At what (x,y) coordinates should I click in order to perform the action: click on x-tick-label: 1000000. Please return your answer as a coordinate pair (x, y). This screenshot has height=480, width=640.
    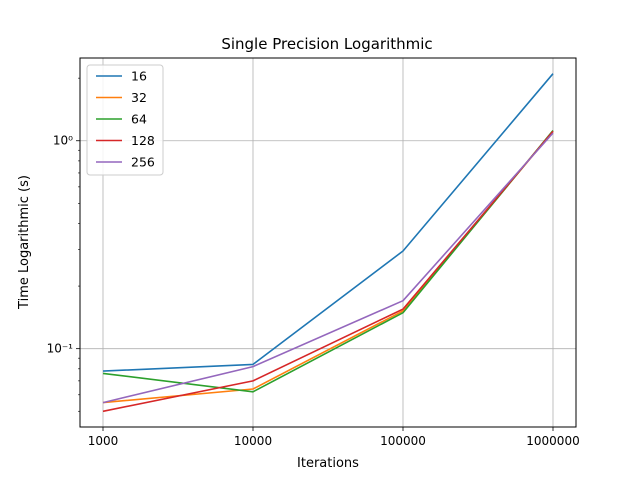
    Looking at the image, I should click on (552, 441).